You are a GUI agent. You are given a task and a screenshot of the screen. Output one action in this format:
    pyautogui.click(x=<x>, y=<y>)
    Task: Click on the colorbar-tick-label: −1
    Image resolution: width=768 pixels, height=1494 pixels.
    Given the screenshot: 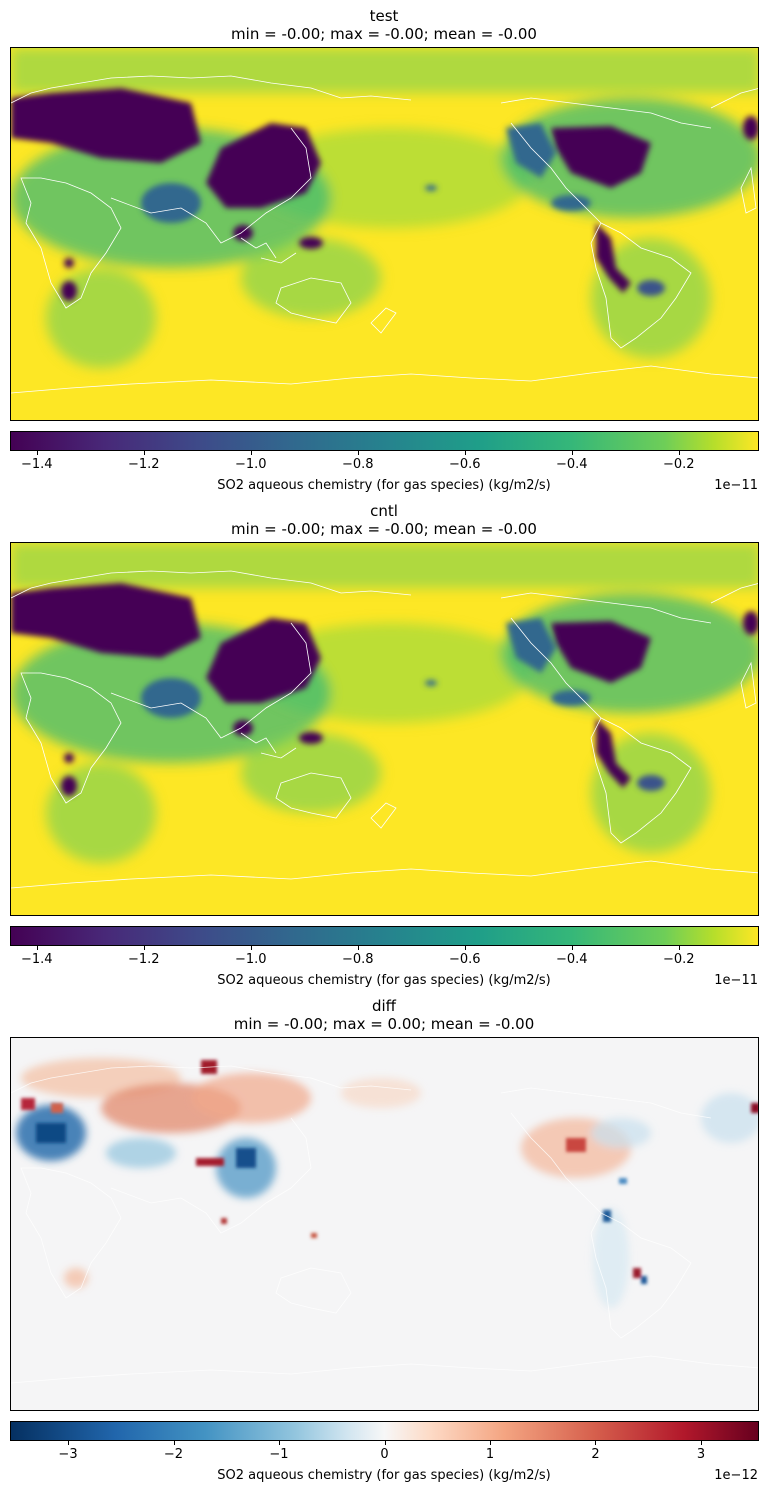 What is the action you would take?
    pyautogui.click(x=279, y=1454)
    